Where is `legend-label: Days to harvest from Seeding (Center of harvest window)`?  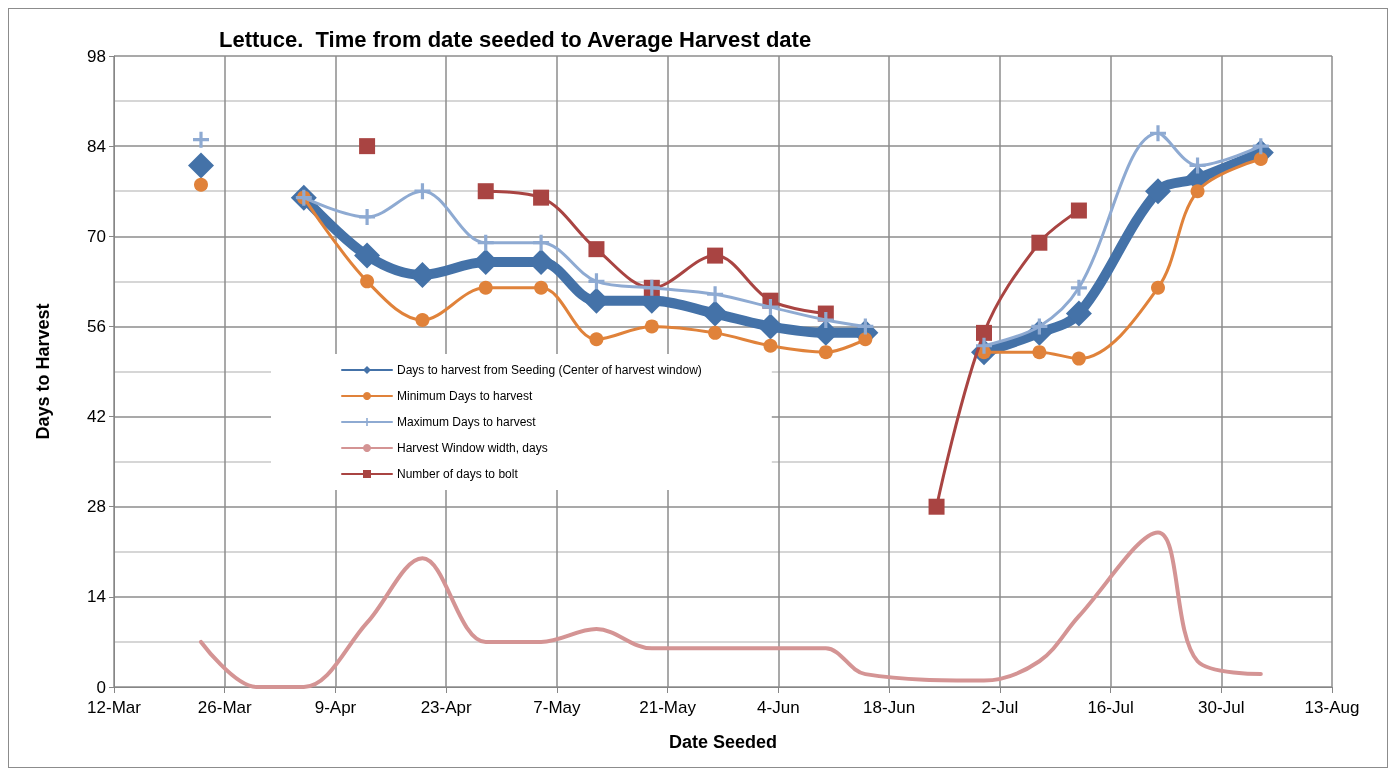
legend-label: Days to harvest from Seeding (Center of harvest window) is located at coordinates (549, 370).